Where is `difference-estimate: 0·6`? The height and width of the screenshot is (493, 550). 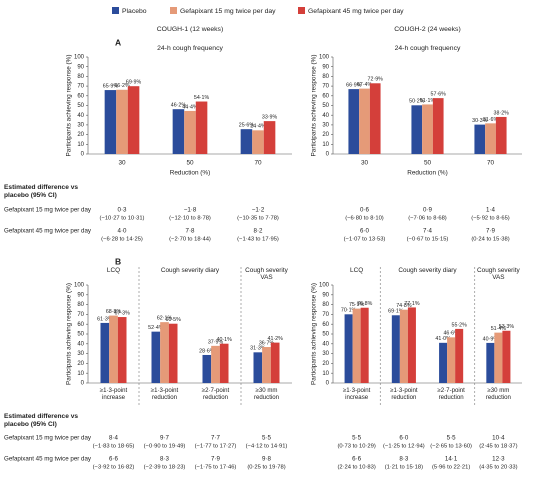
difference-estimate: 0·6 is located at coordinates (365, 210).